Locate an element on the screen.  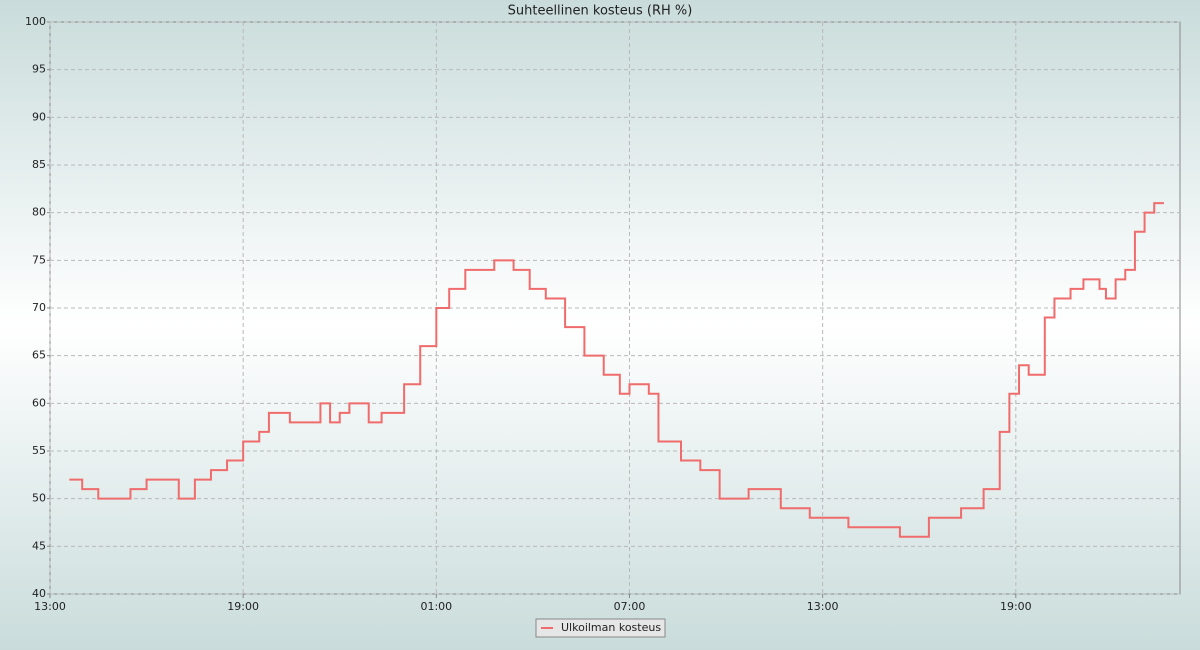
y-tick-label: 75 is located at coordinates (39, 259).